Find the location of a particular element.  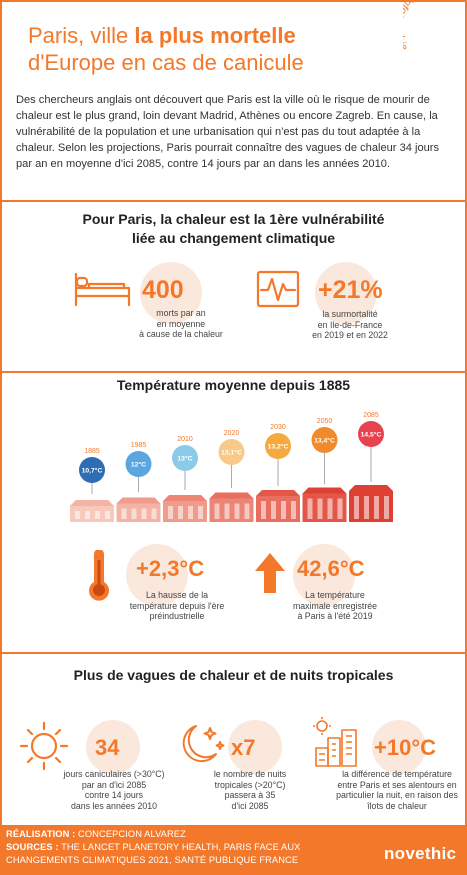

temperature-label: 13,2°C is located at coordinates (278, 447).